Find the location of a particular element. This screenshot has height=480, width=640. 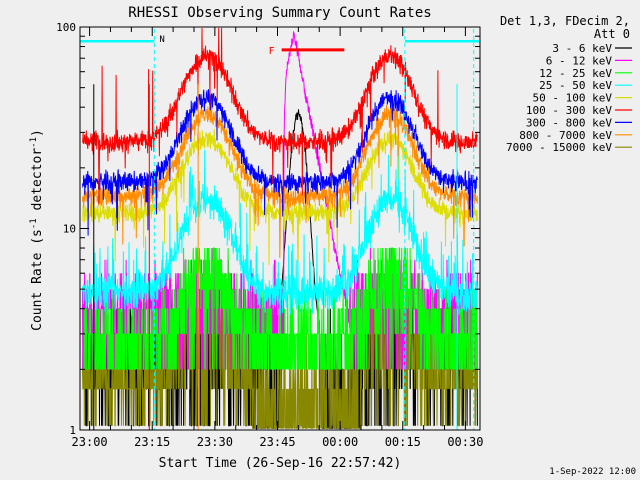

legend-entry-label: 100 - 300 keV is located at coordinates (569, 110).